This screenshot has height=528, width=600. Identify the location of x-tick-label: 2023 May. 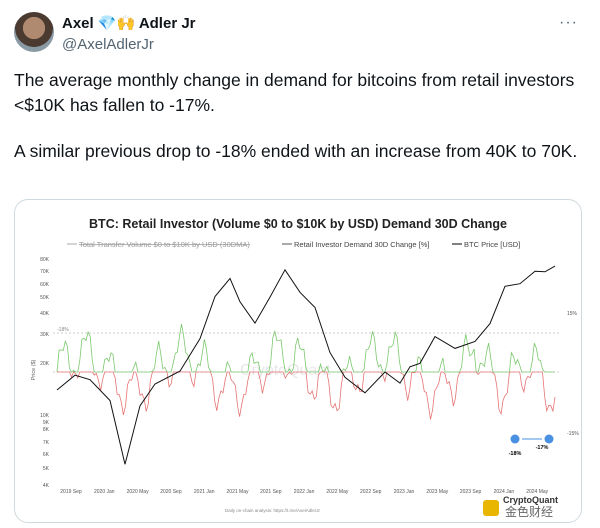
(437, 492).